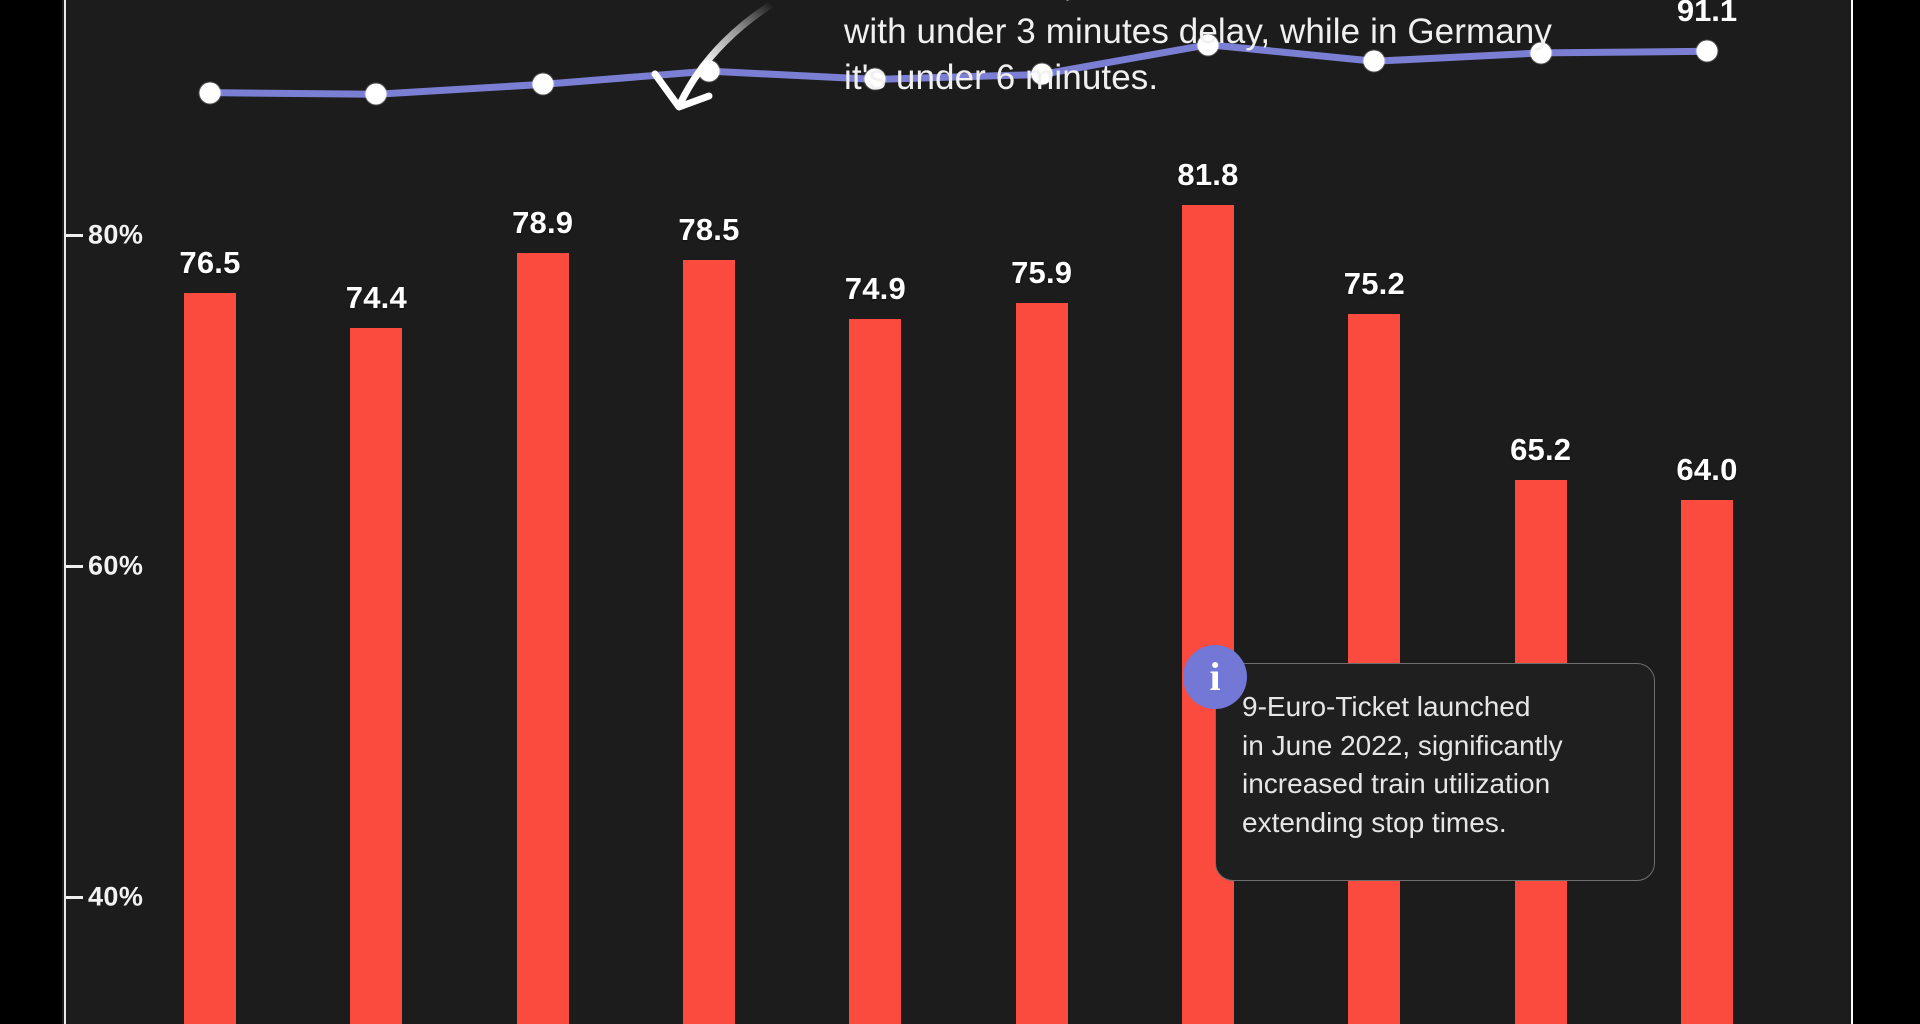 The width and height of the screenshot is (1920, 1024). Describe the element at coordinates (1001, 78) in the screenshot. I see `annotation-line-3: it's under 6 minutes.` at that location.